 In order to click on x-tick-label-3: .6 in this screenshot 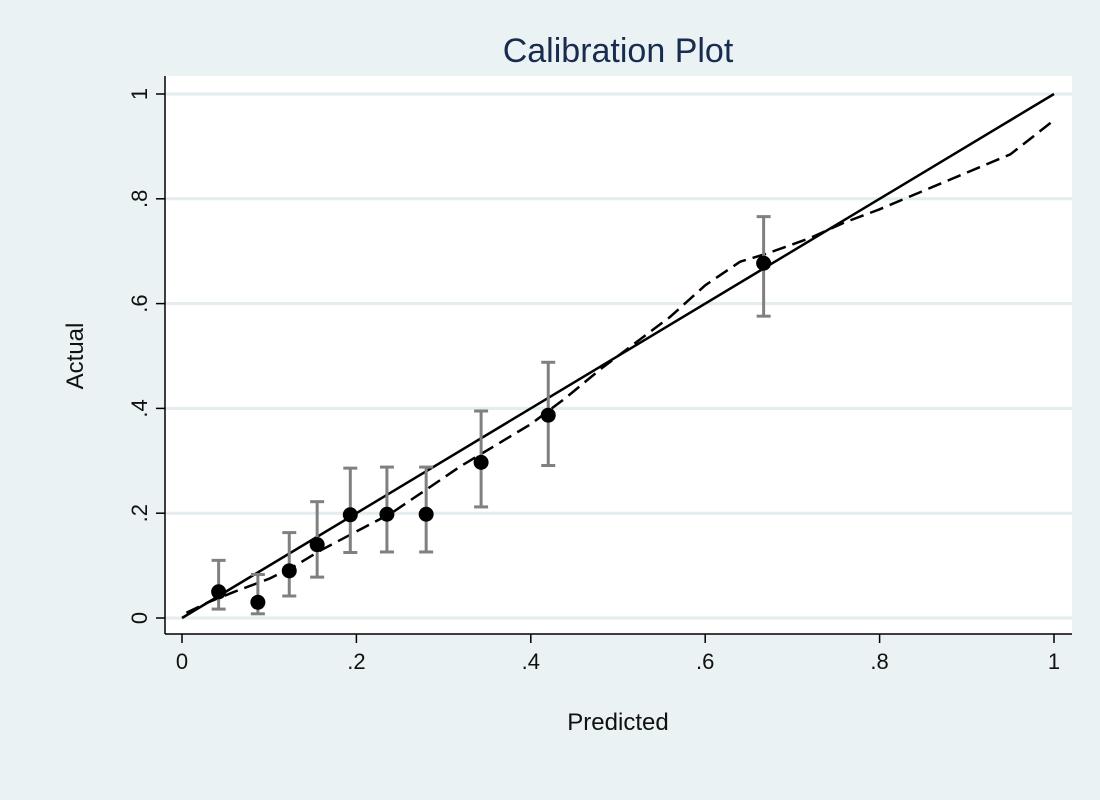, I will do `click(705, 661)`.